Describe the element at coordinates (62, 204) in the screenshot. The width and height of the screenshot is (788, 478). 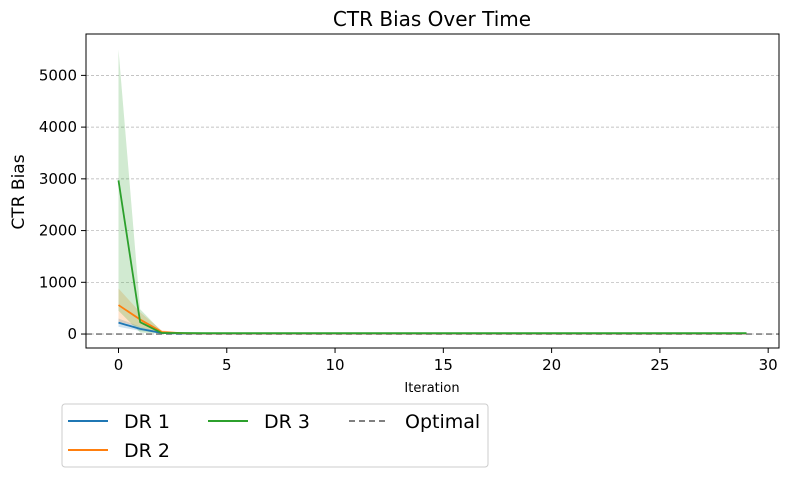
I see `y-axis: 0 1000 2000 3000 4000 5000` at that location.